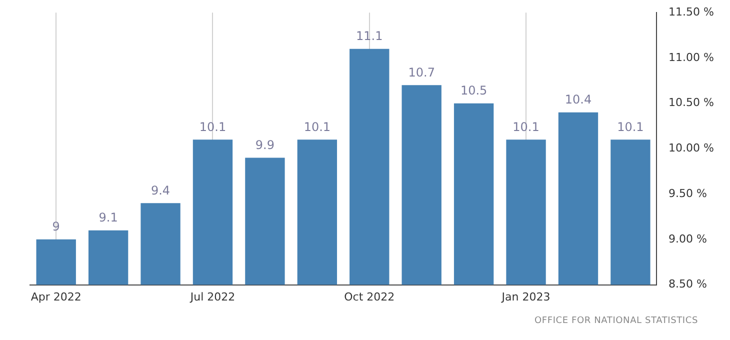 The height and width of the screenshot is (340, 730). Describe the element at coordinates (421, 72) in the screenshot. I see `data-label: 10.7` at that location.